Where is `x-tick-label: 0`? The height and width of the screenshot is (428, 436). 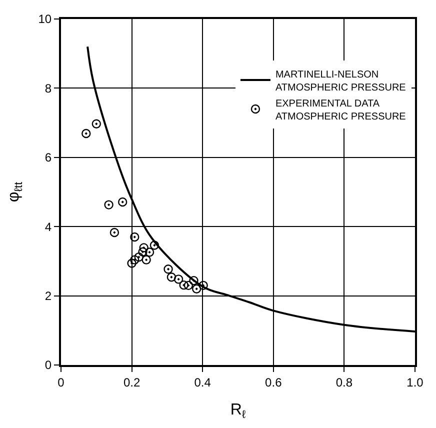
x-tick-label: 0 is located at coordinates (61, 382).